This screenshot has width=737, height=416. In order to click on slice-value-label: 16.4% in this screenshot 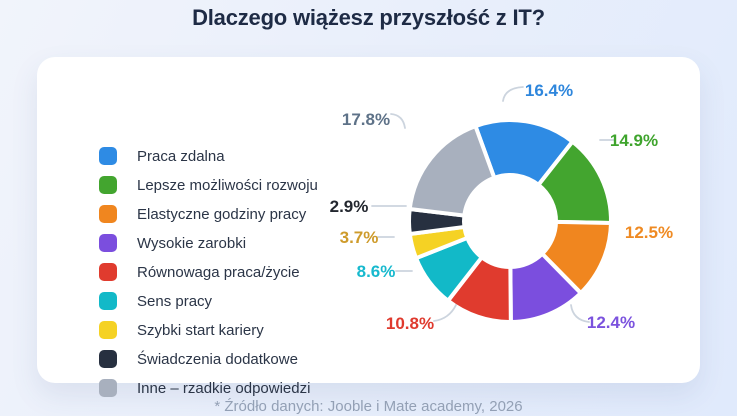, I will do `click(549, 90)`.